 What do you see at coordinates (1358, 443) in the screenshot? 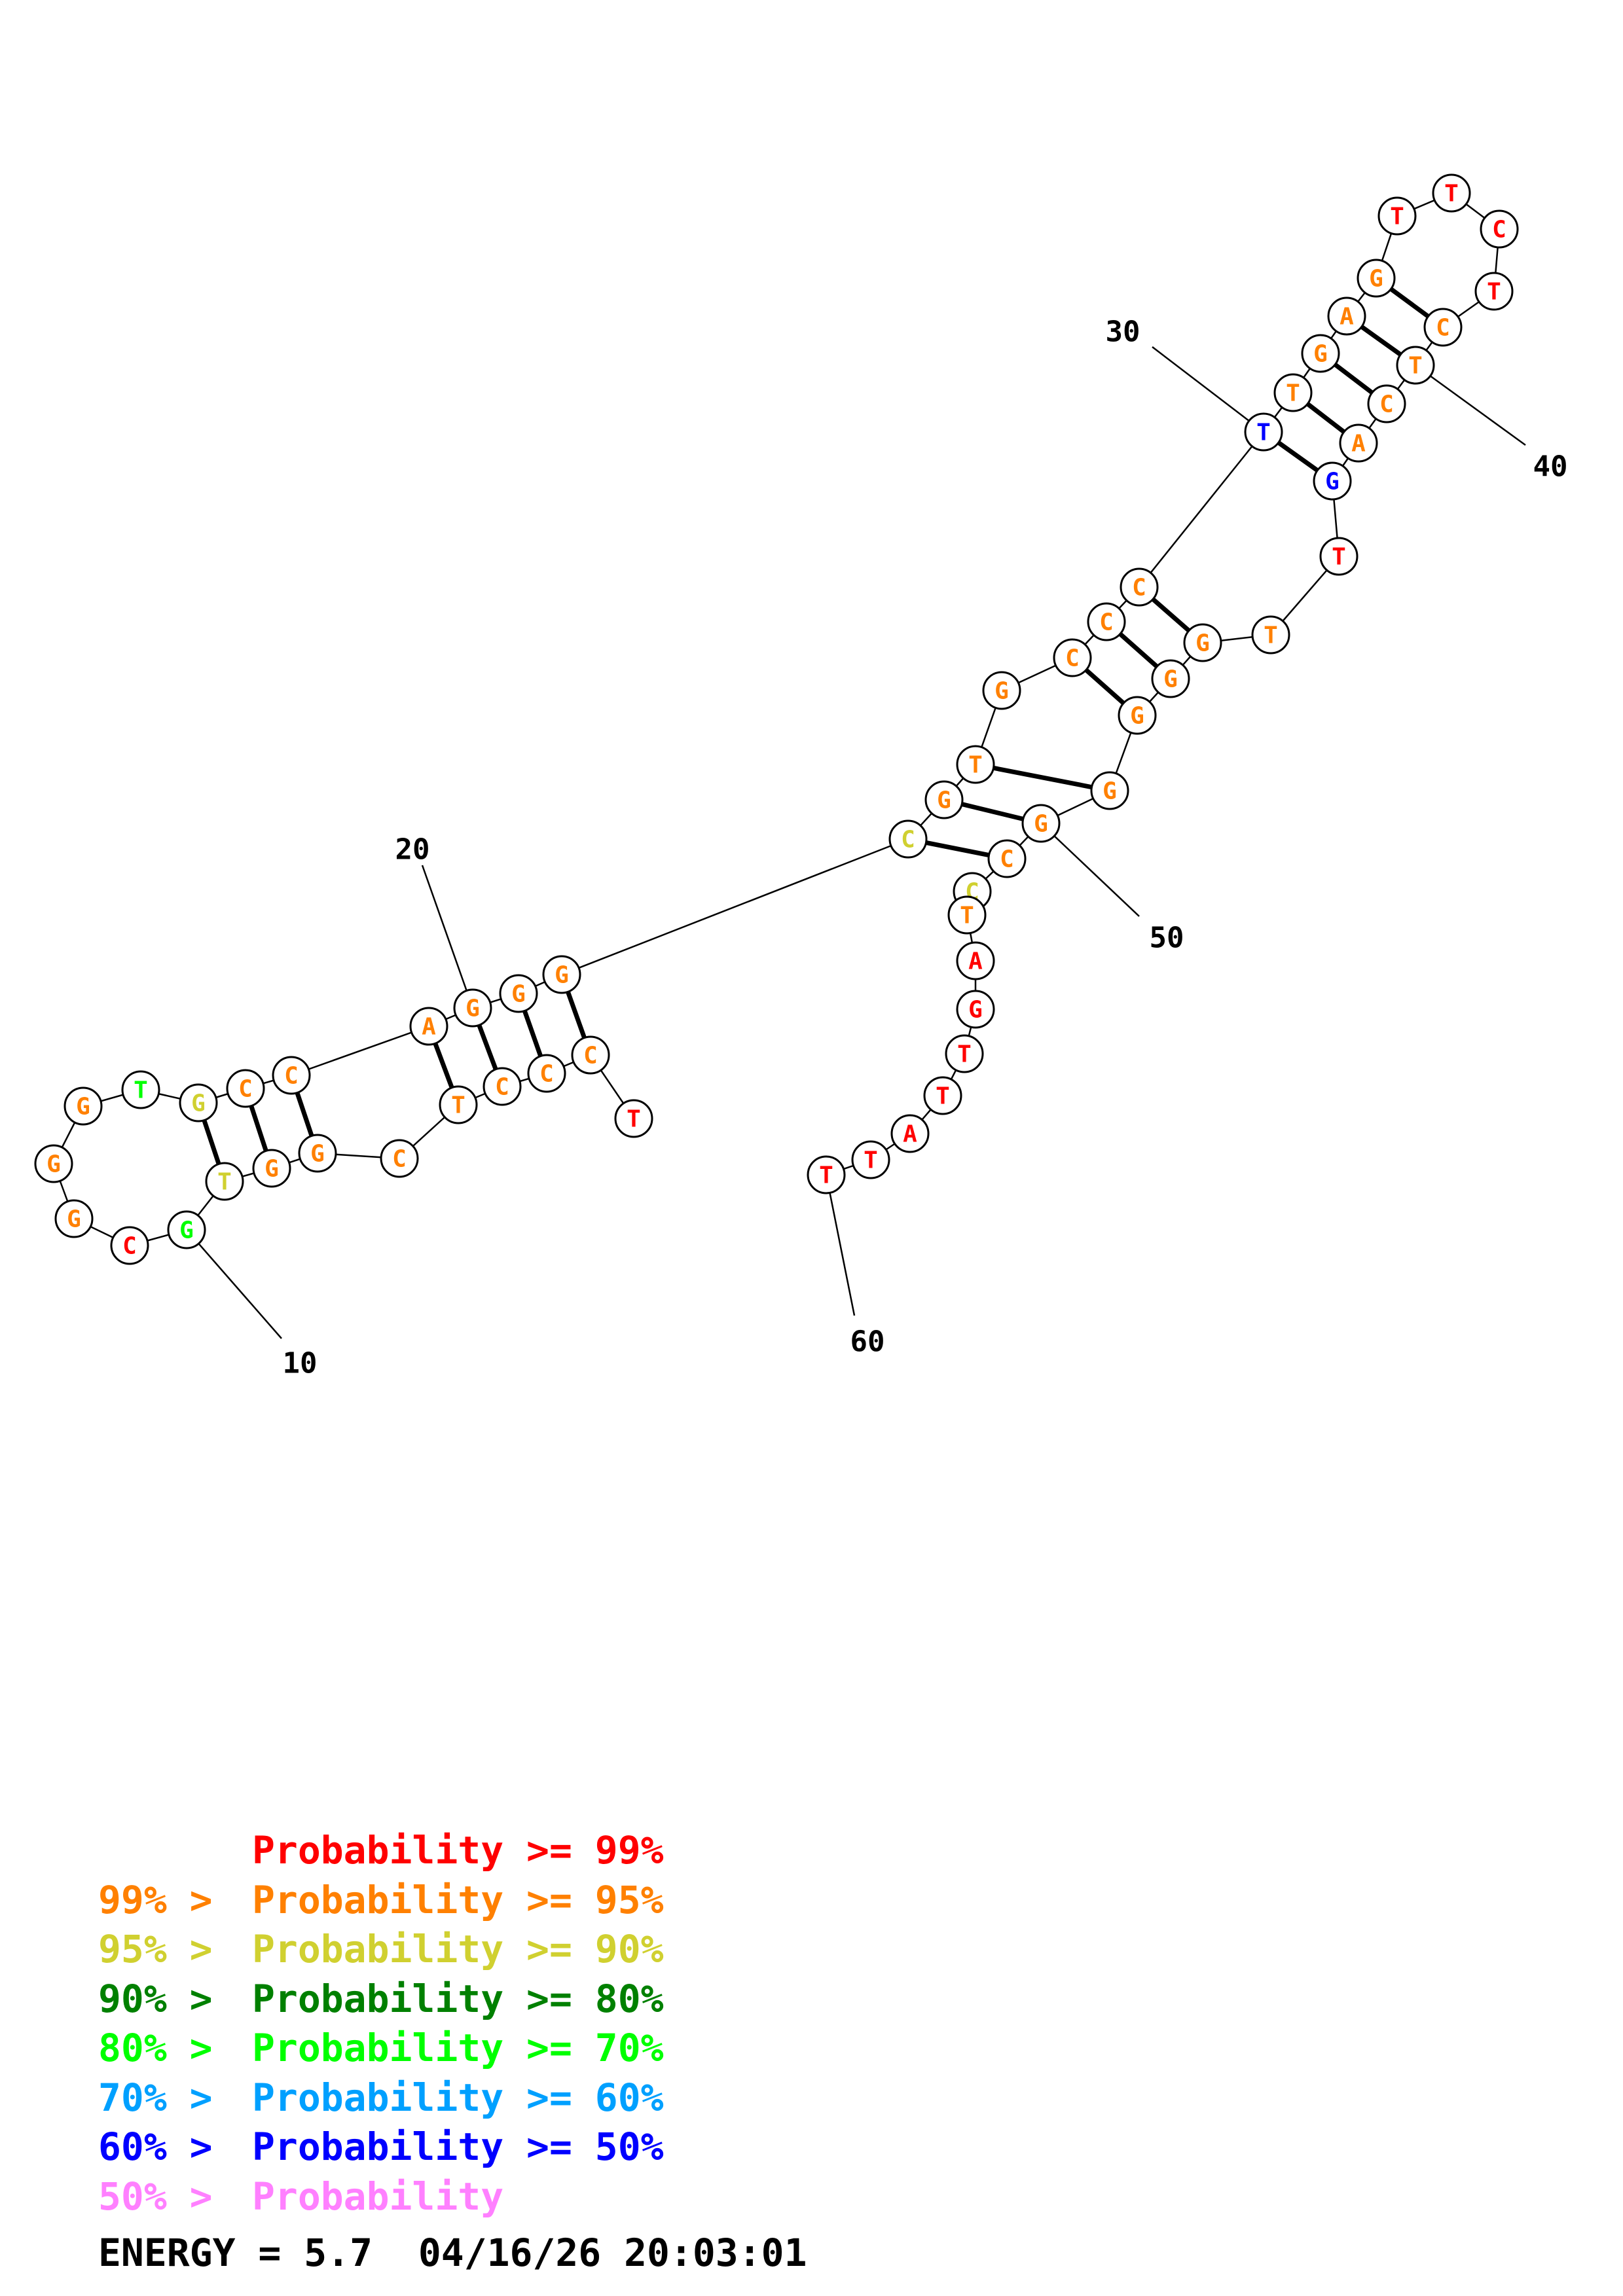
I see `nucleotide: A` at bounding box center [1358, 443].